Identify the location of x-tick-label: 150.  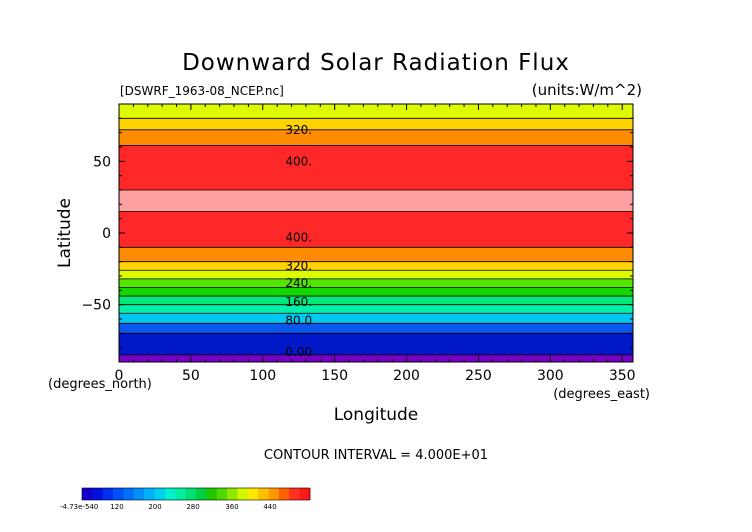
(334, 376).